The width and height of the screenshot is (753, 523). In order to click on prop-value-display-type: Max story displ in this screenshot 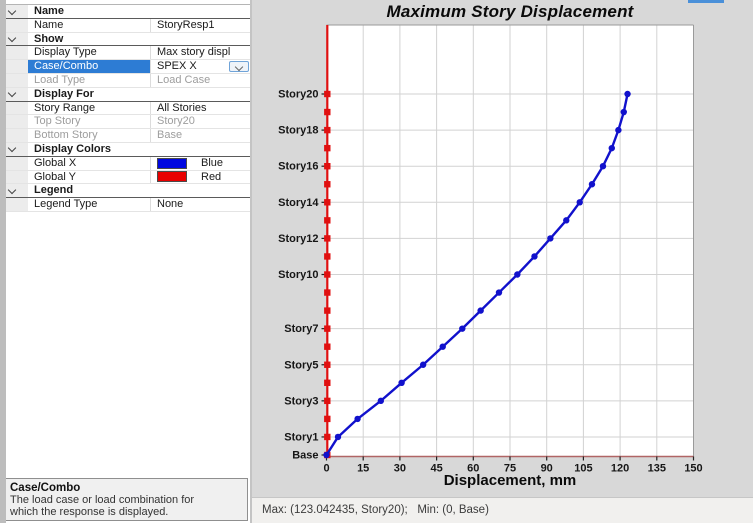, I will do `click(200, 53)`.